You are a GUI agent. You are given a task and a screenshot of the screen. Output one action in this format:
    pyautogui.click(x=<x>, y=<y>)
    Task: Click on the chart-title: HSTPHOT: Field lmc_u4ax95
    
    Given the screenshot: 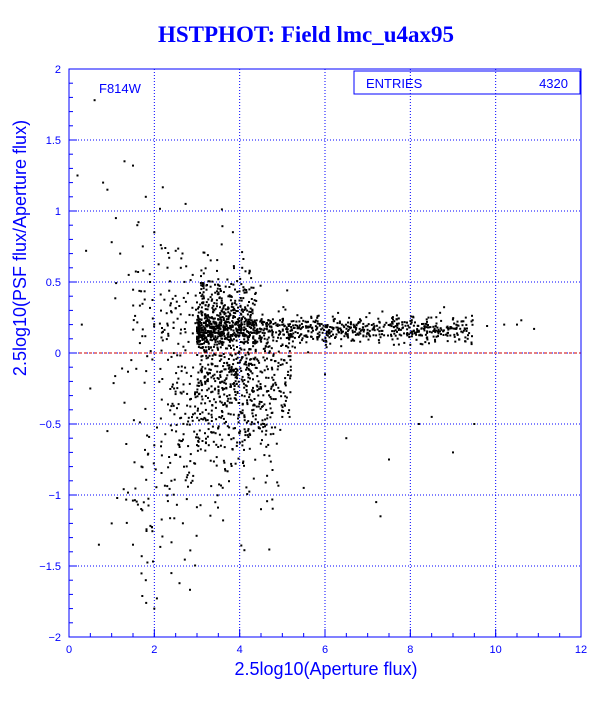 What is the action you would take?
    pyautogui.click(x=306, y=34)
    